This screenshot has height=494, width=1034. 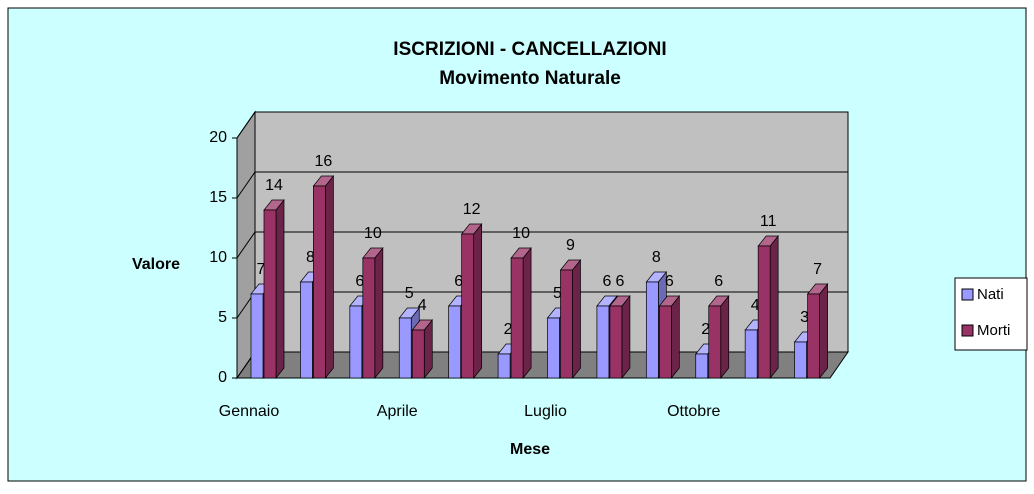 What do you see at coordinates (222, 317) in the screenshot?
I see `y-tick-label: 5` at bounding box center [222, 317].